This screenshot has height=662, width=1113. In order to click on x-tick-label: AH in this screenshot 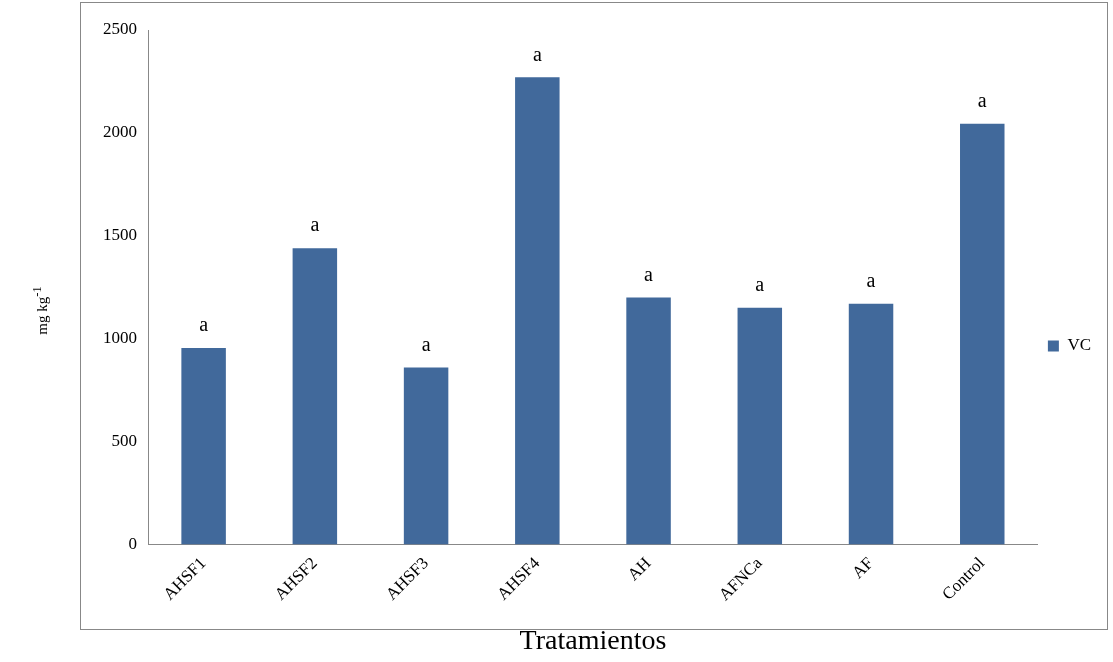, I will do `click(639, 569)`.